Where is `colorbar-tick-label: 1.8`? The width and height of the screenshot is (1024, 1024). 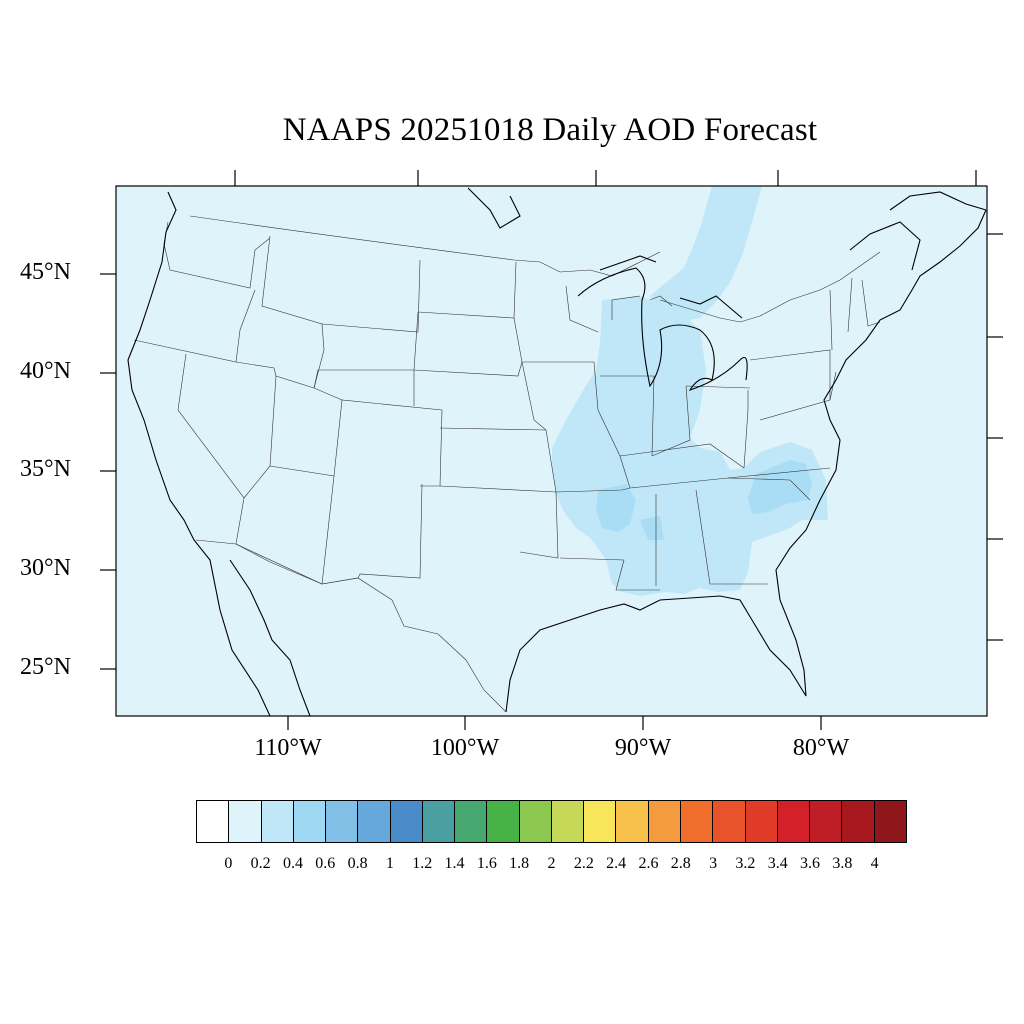
colorbar-tick-label: 1.8 is located at coordinates (519, 863).